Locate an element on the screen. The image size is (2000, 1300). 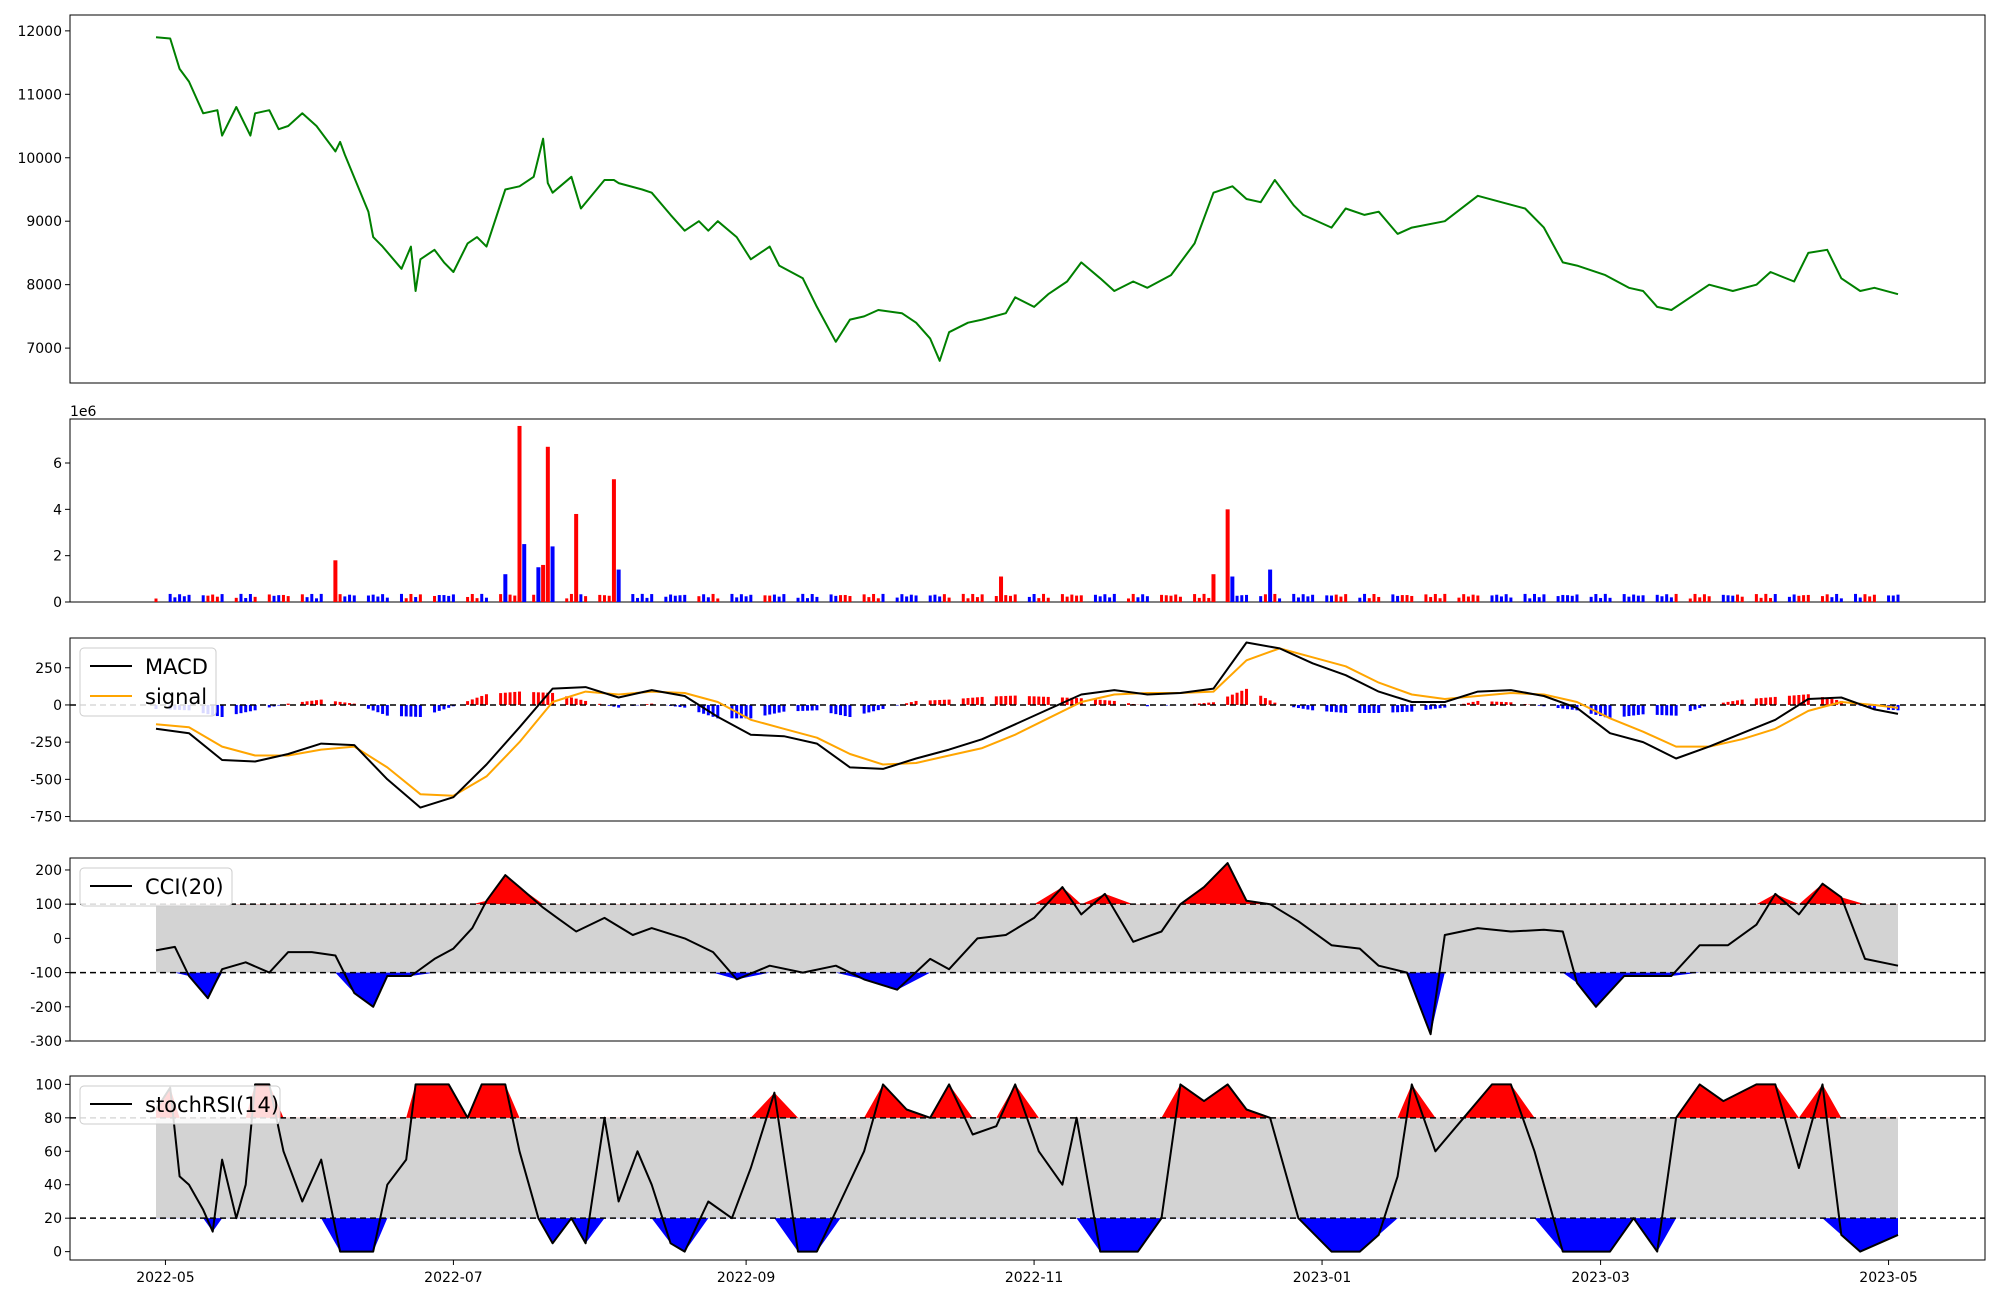
stochrsi-frame is located at coordinates (1027, 1168).